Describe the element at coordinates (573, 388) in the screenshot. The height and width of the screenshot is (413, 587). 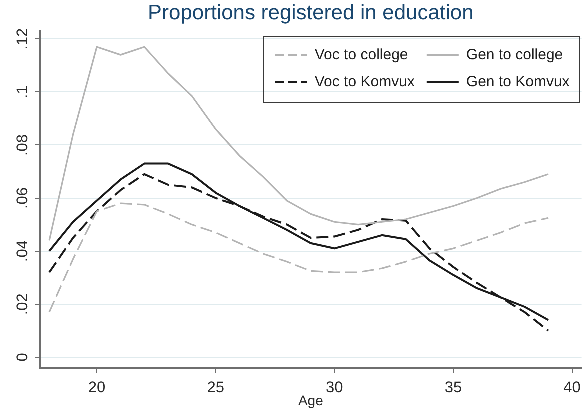
I see `x-tick-label: 40` at that location.